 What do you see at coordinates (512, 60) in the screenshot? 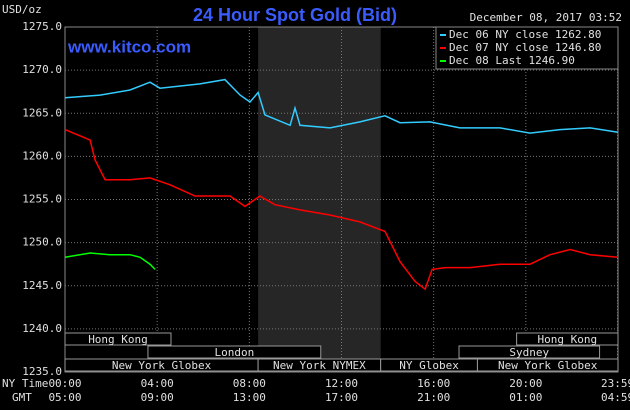
I see `legend-label: Dec 08 Last 1246.90` at bounding box center [512, 60].